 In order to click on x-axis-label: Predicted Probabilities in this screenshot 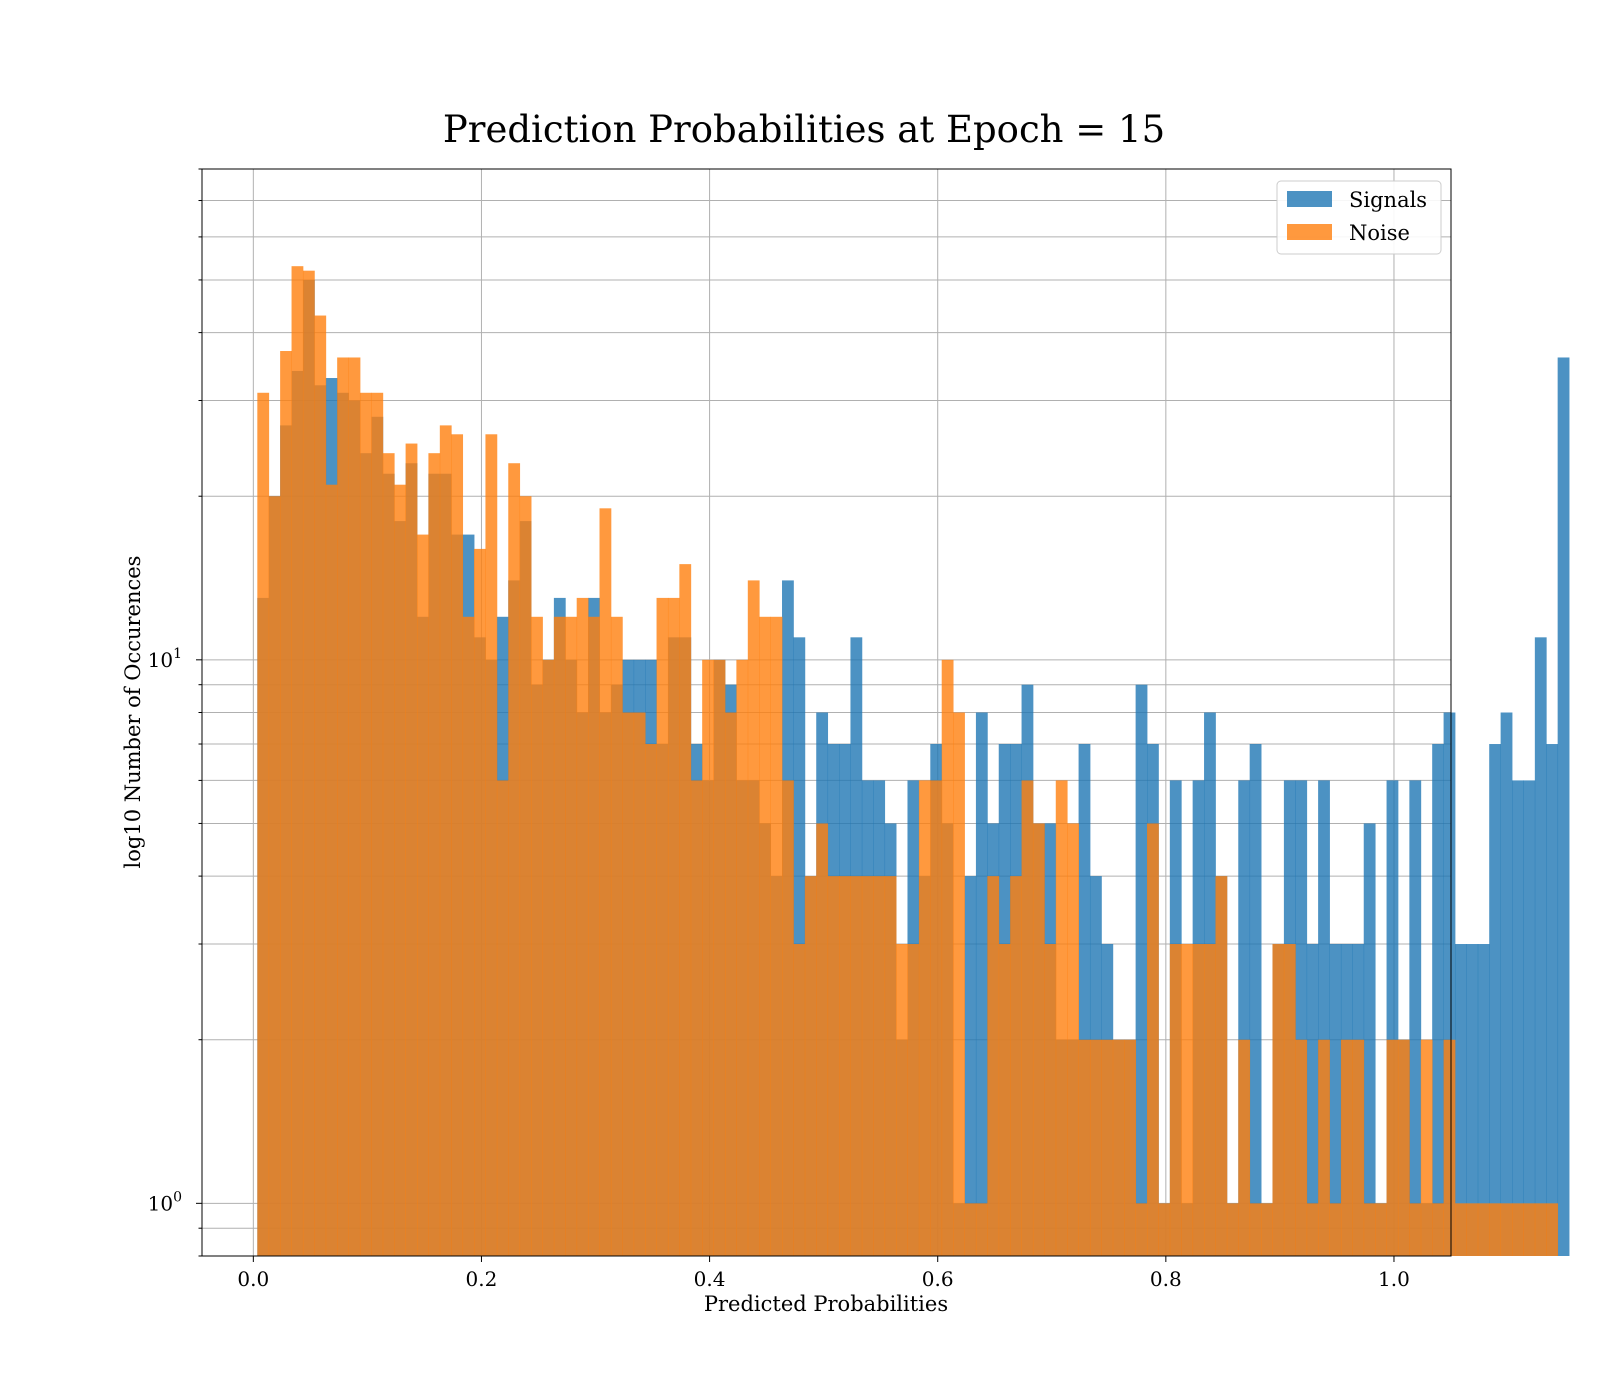, I will do `click(826, 1304)`.